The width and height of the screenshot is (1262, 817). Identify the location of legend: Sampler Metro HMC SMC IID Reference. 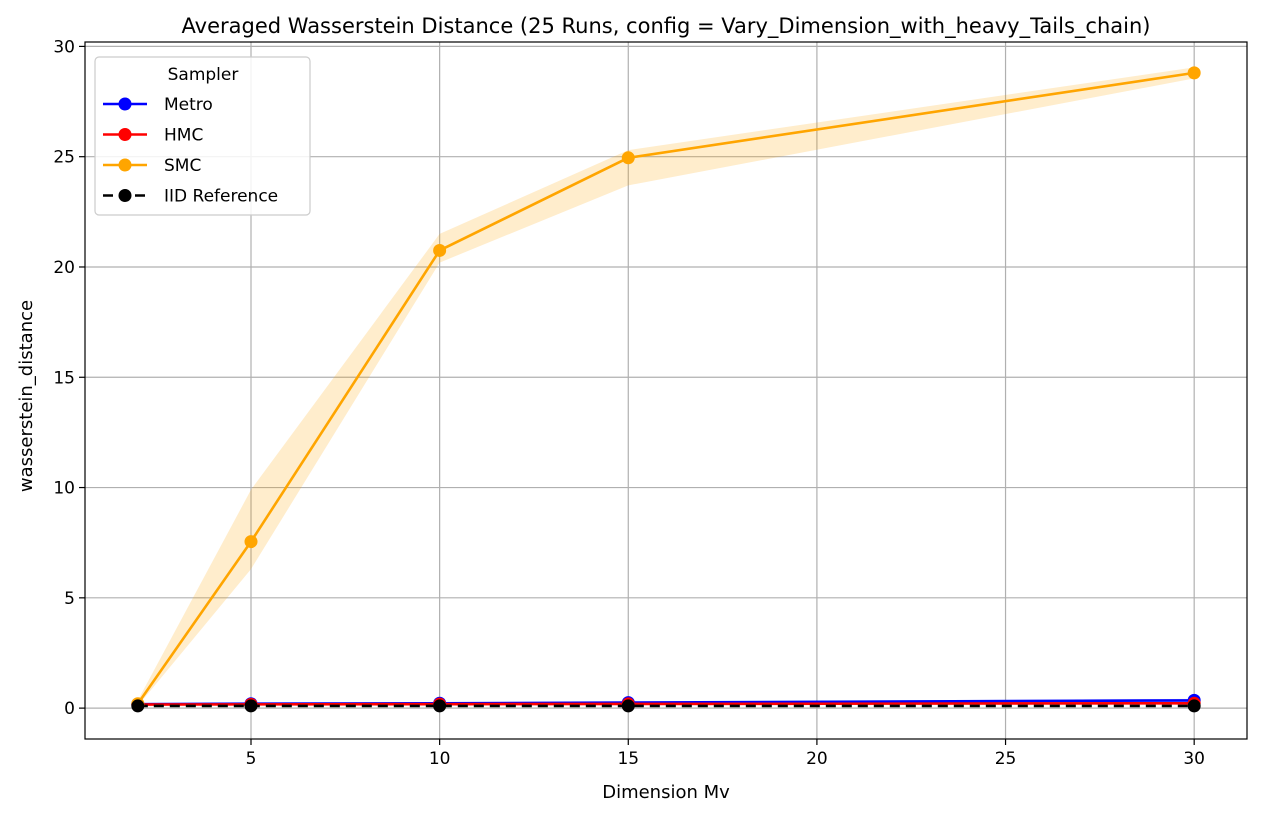
(202, 136).